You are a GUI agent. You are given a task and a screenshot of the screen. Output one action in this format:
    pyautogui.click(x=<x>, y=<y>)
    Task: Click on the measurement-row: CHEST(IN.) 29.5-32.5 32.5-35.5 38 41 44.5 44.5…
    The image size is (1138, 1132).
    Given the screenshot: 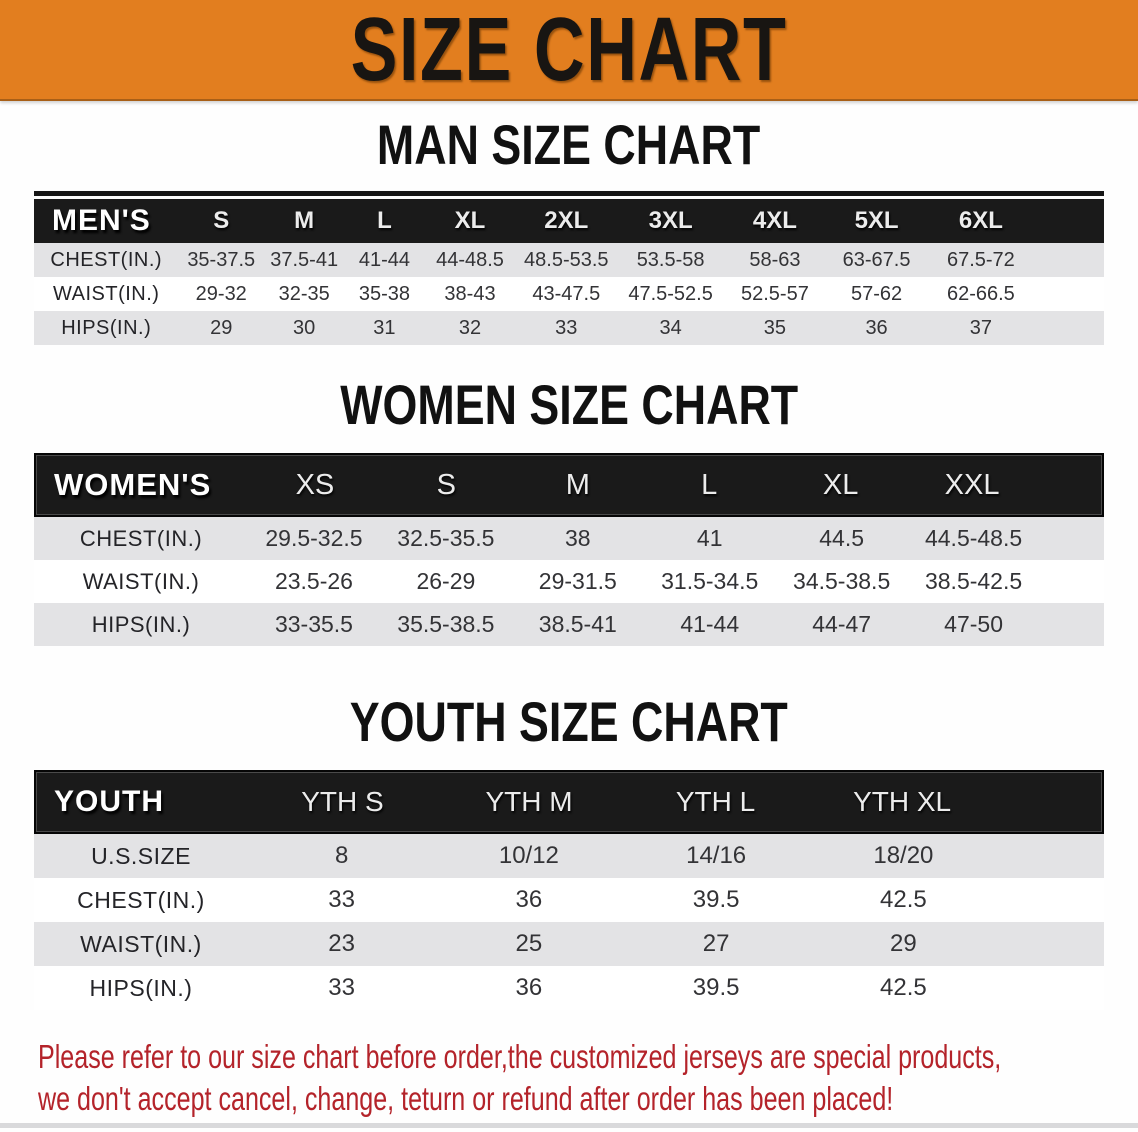 What is the action you would take?
    pyautogui.click(x=569, y=538)
    